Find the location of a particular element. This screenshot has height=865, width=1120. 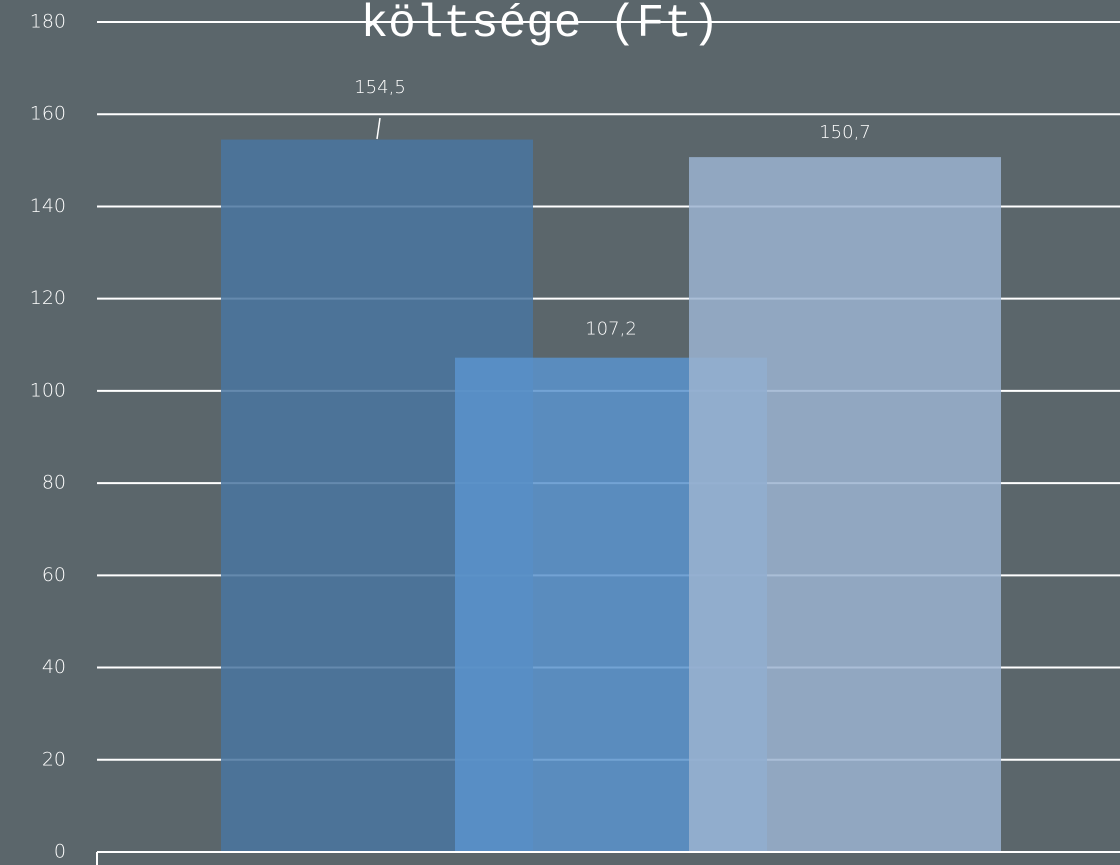

y-tick-label: 0 is located at coordinates (60, 852).